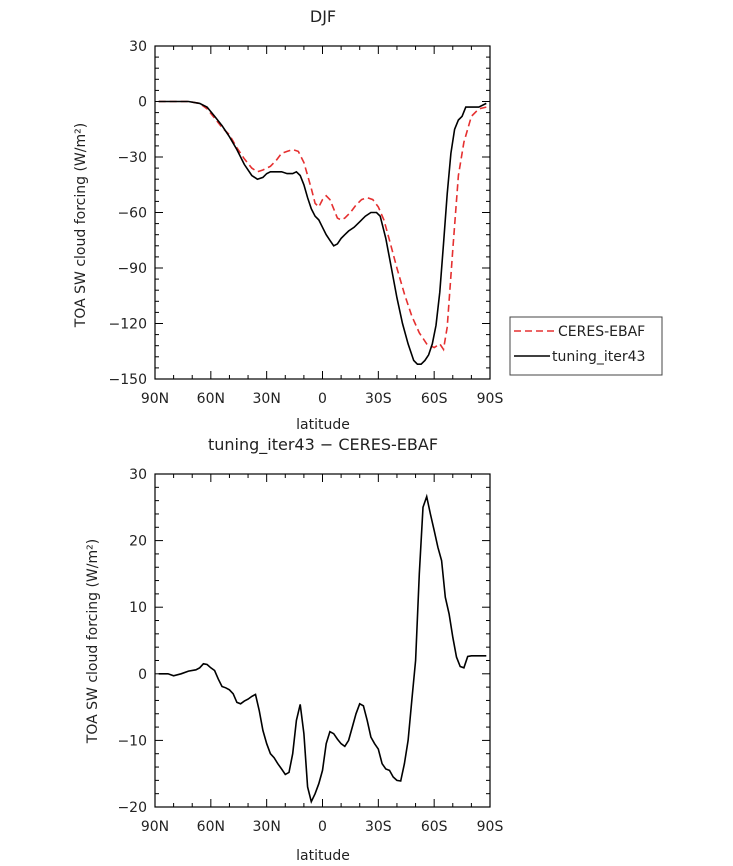 The height and width of the screenshot is (866, 733). Describe the element at coordinates (138, 608) in the screenshot. I see `bottom-y-tick-label: 10` at that location.